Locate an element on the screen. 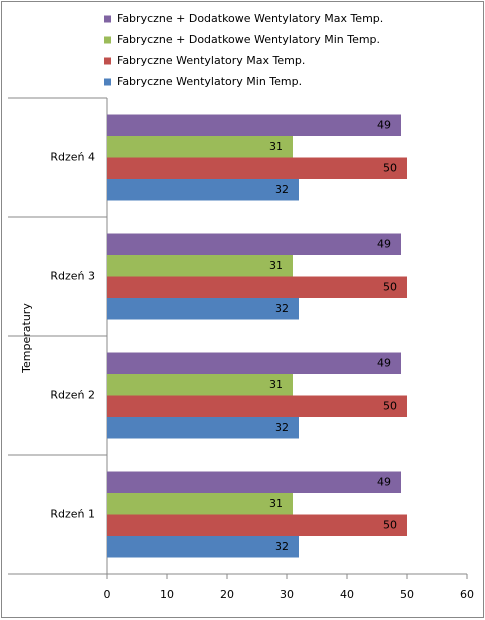 Image resolution: width=485 pixels, height=620 pixels. y-tick-label: Rdzeń 3 is located at coordinates (72, 276).